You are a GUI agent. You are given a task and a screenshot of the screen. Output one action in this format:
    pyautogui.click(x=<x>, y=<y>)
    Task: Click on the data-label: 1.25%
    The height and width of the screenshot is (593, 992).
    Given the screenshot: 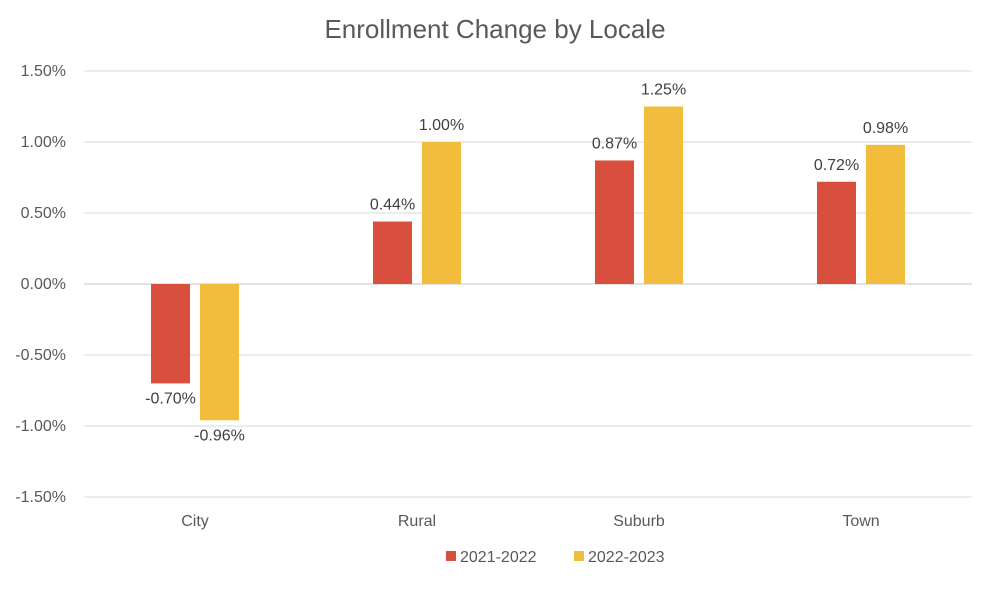 What is the action you would take?
    pyautogui.click(x=663, y=90)
    